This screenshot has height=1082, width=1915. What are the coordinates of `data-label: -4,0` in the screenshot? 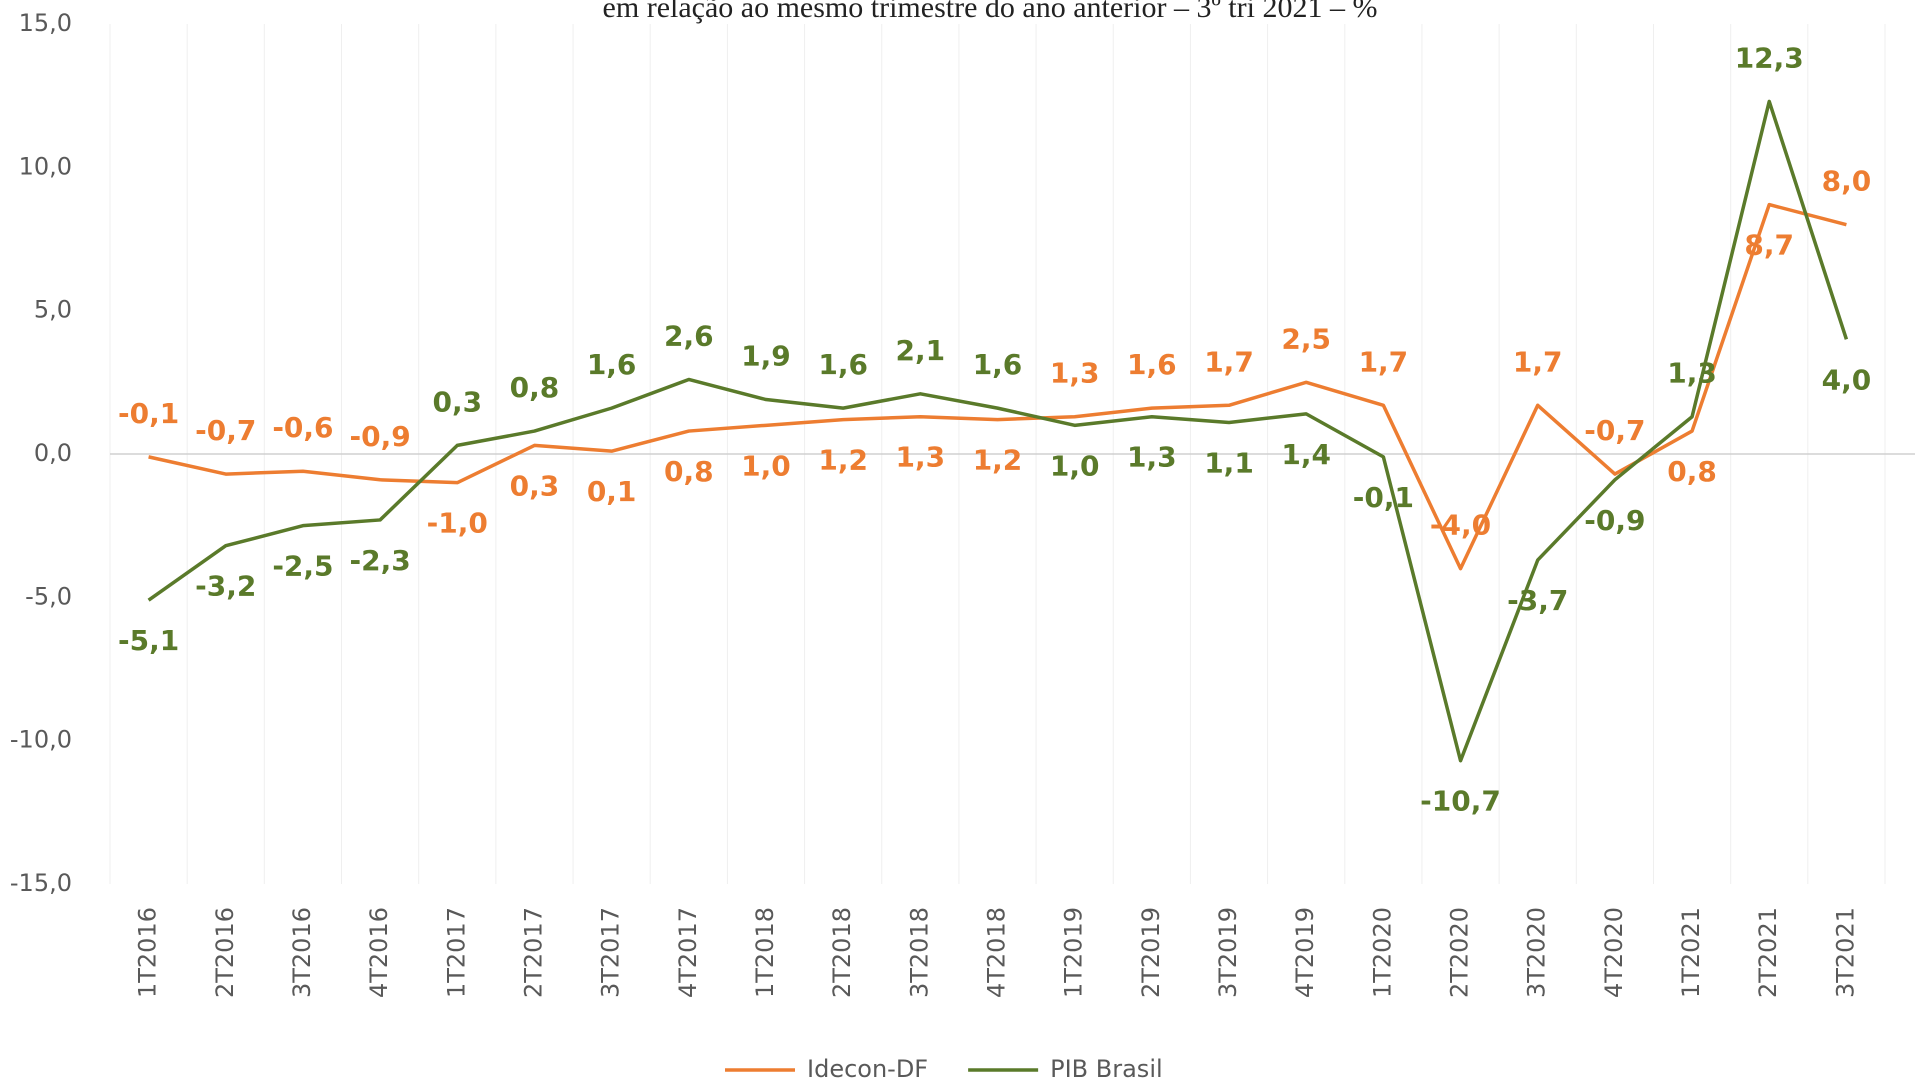 It's located at (1460, 525).